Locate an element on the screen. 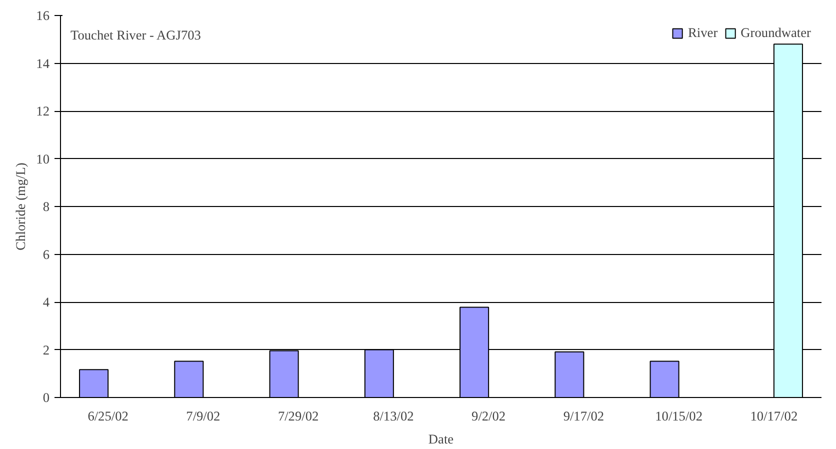 The image size is (836, 449). y-tick-label: 6 is located at coordinates (46, 254).